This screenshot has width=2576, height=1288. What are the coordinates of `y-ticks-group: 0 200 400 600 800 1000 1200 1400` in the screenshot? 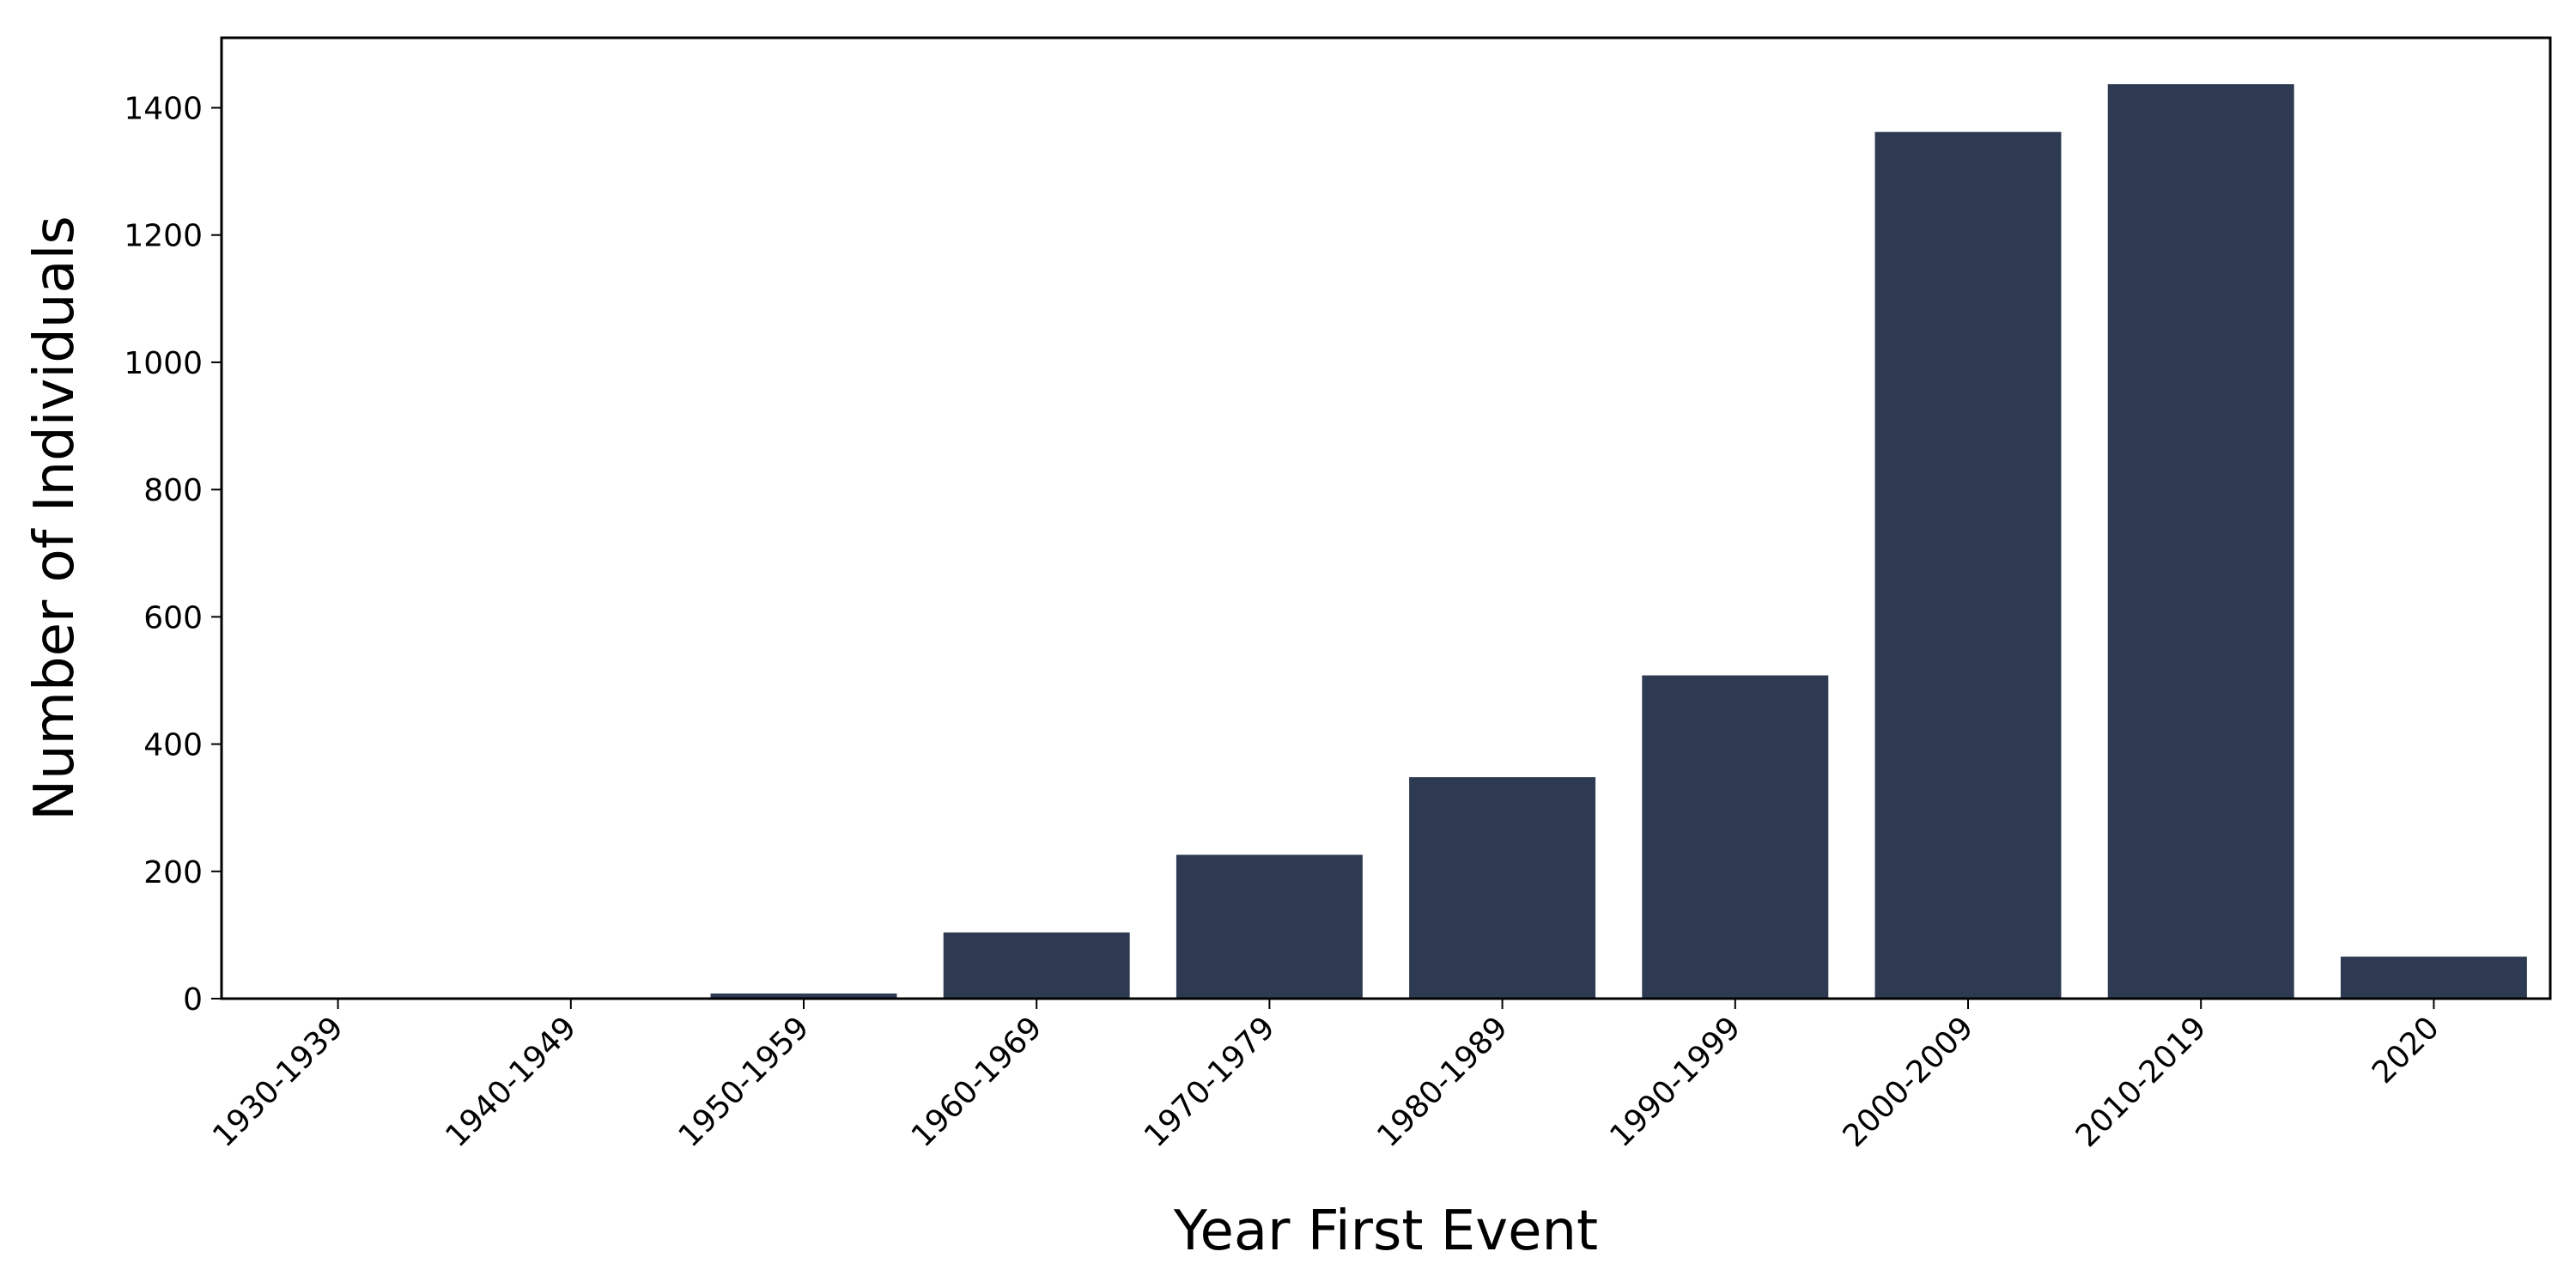 It's located at (173, 555).